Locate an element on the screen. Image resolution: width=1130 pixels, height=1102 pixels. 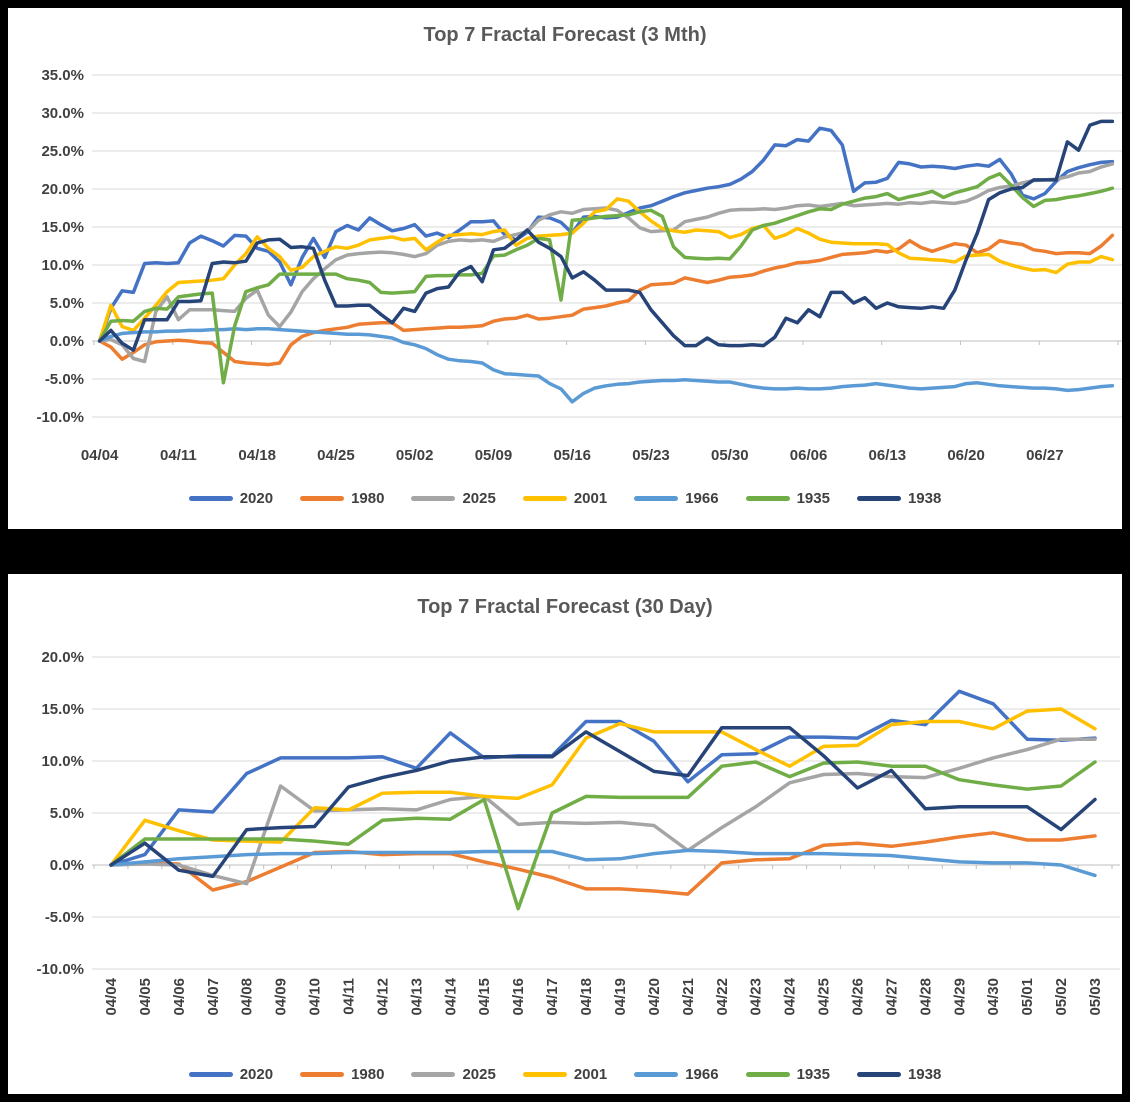
series-line-2020 is located at coordinates (603, 778).